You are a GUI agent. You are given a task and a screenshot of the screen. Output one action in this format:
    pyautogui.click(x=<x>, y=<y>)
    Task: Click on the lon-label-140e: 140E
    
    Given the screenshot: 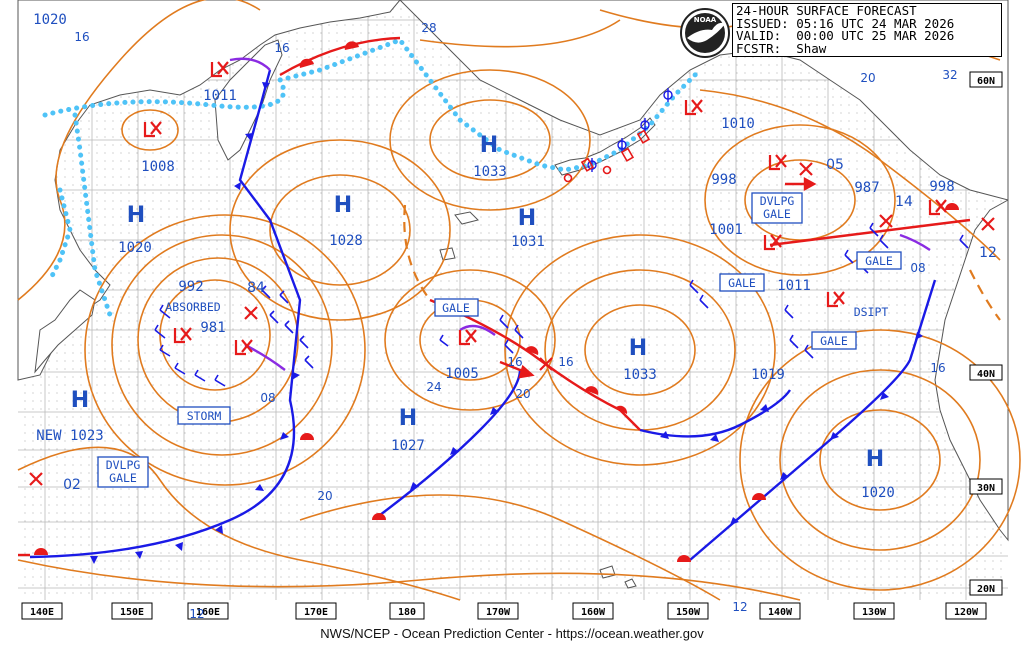 What is the action you would take?
    pyautogui.click(x=42, y=612)
    